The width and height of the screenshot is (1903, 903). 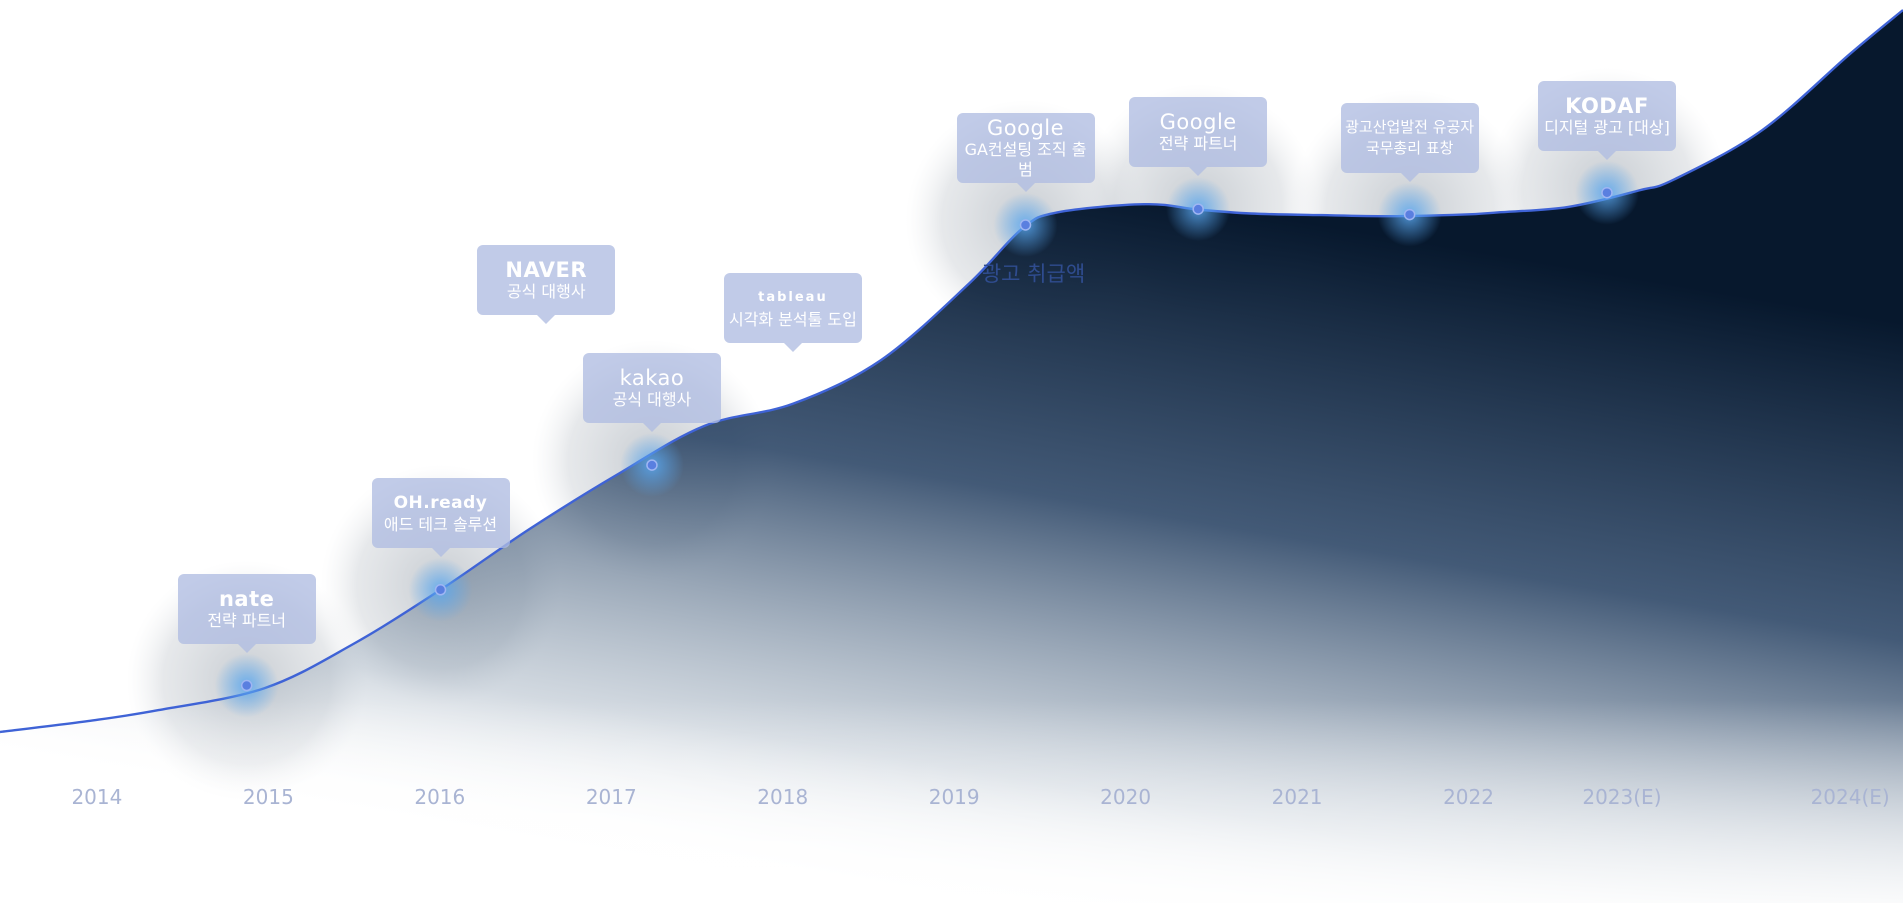 I want to click on x-tick-label: 2024(E), so click(x=1850, y=797).